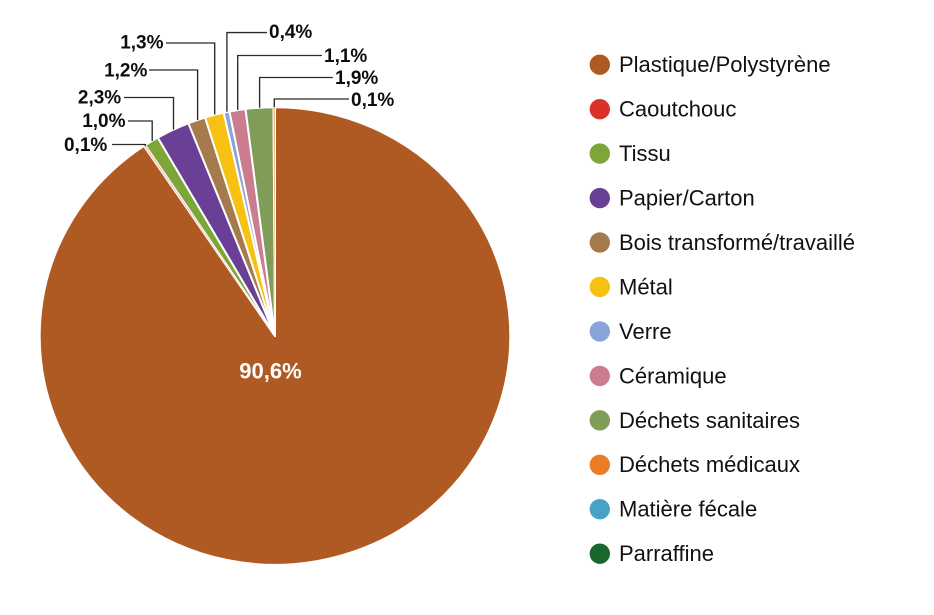 This screenshot has height=615, width=934. What do you see at coordinates (99, 98) in the screenshot?
I see `svg-text: 2,3%` at bounding box center [99, 98].